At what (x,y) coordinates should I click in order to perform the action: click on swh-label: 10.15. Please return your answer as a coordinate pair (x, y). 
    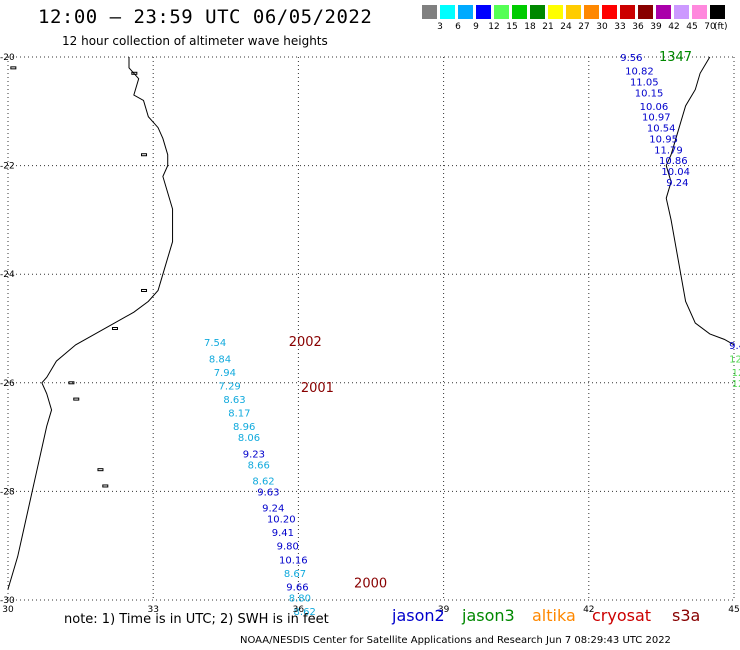
    Looking at the image, I should click on (649, 93).